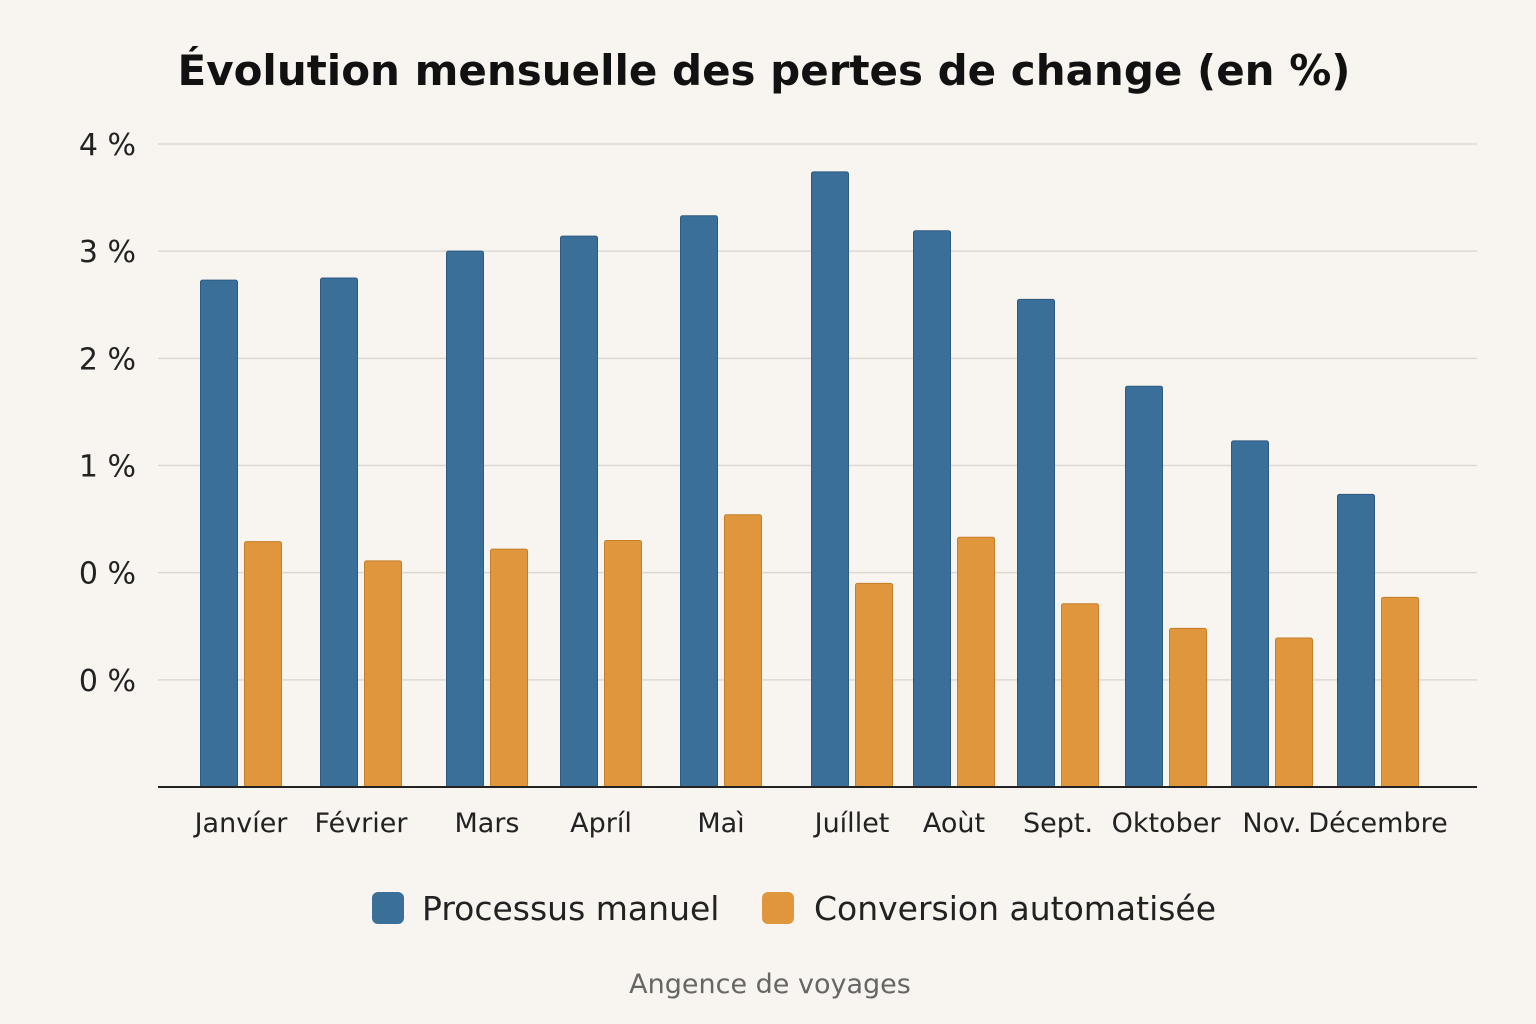  What do you see at coordinates (107, 413) in the screenshot?
I see `y-axis: 0 % 0 % 1 % 2 % 3 % 4 %` at bounding box center [107, 413].